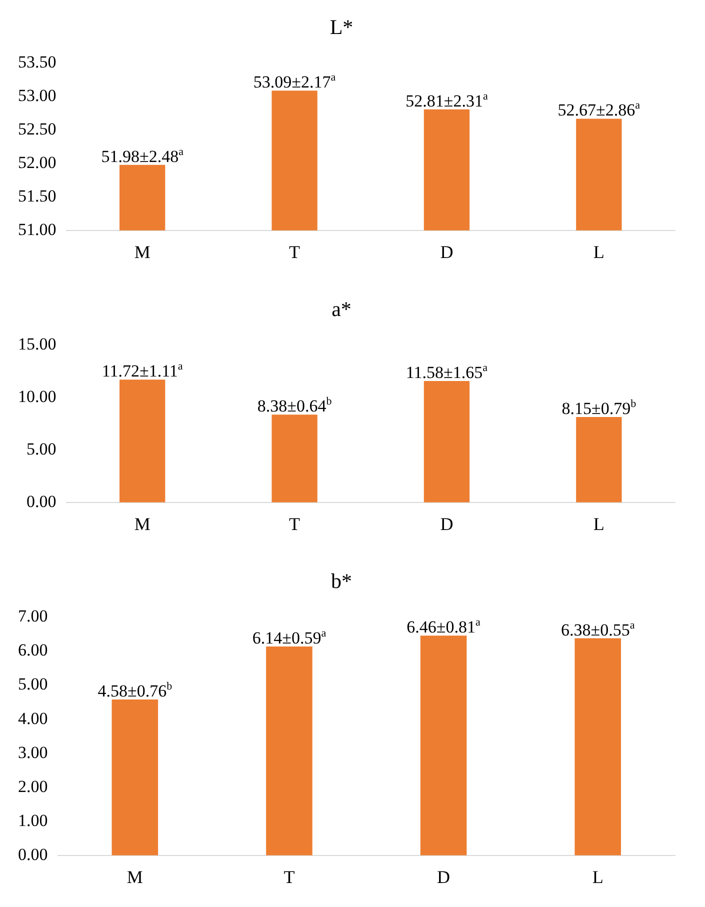  What do you see at coordinates (342, 309) in the screenshot?
I see `chart-title: a*` at bounding box center [342, 309].